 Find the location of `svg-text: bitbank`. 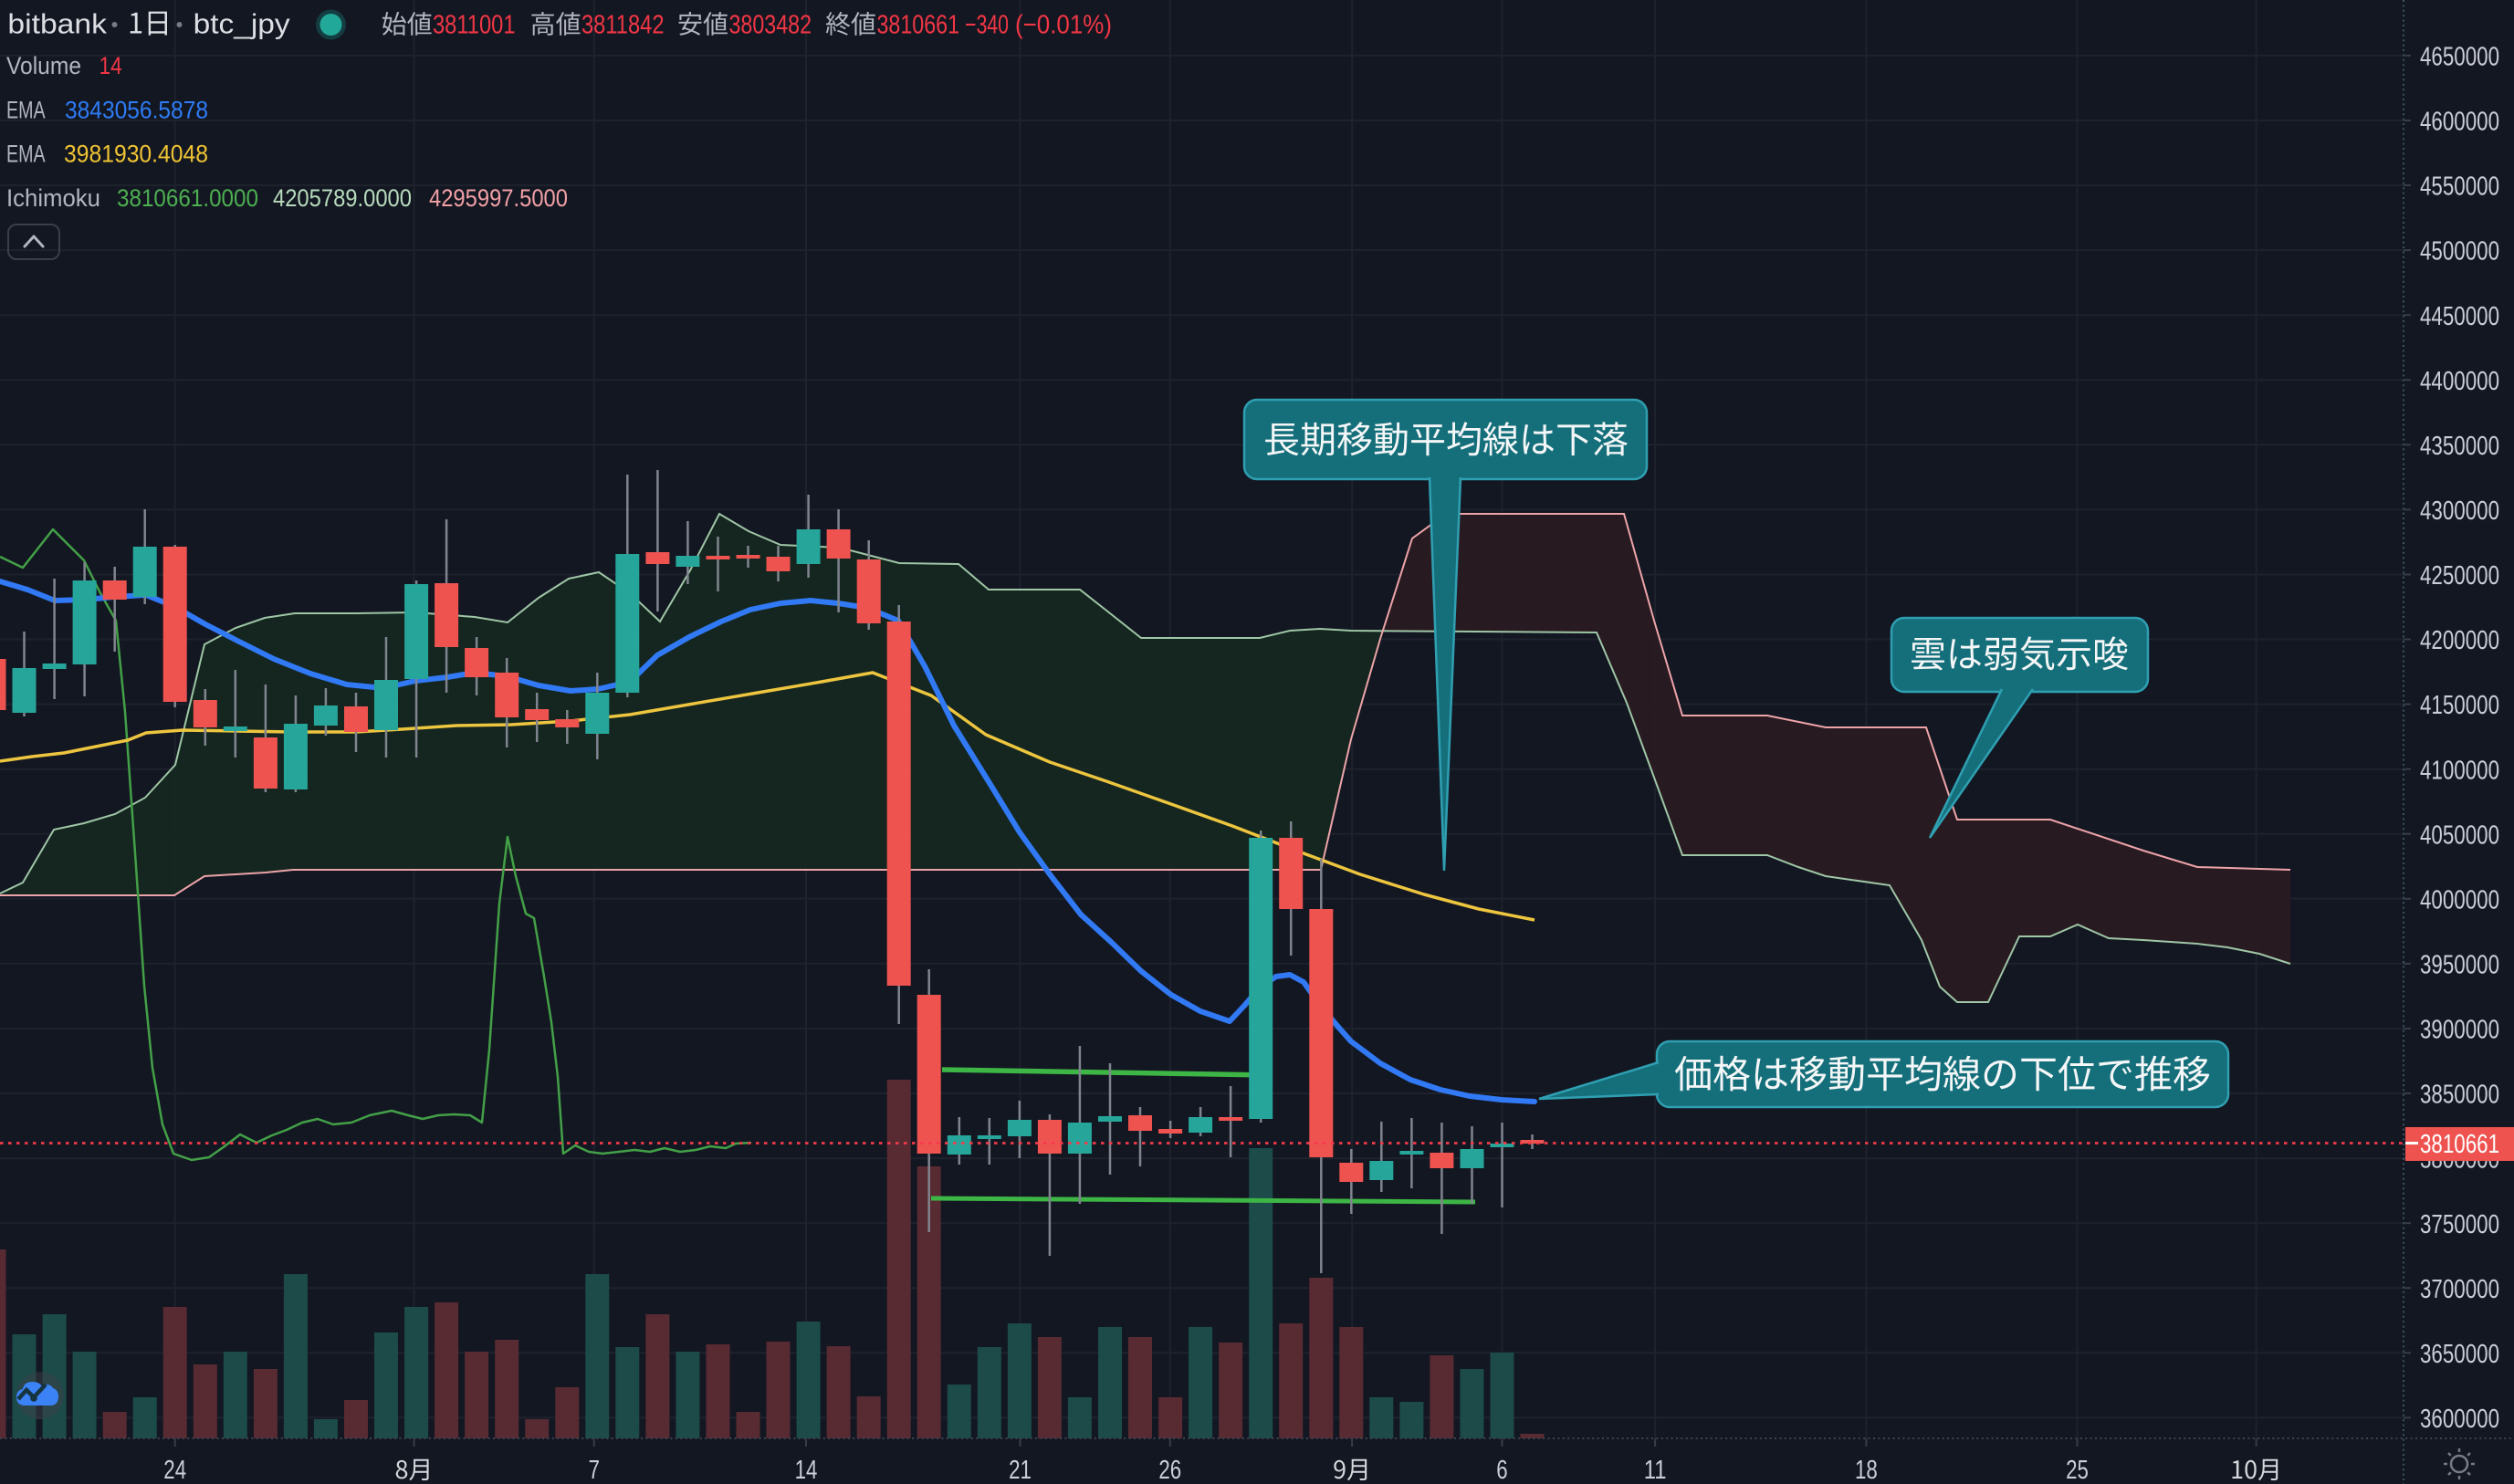

svg-text: bitbank is located at coordinates (57, 24).